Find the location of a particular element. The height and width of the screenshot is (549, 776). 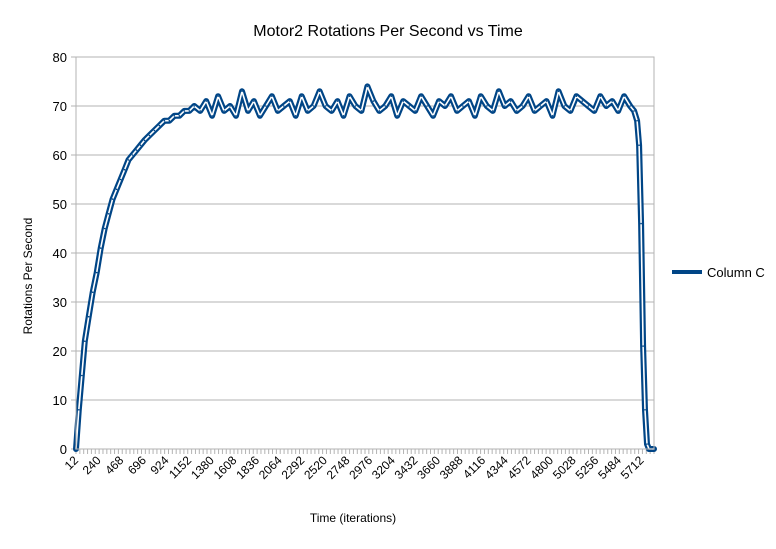

legend-label: Column C is located at coordinates (736, 272).